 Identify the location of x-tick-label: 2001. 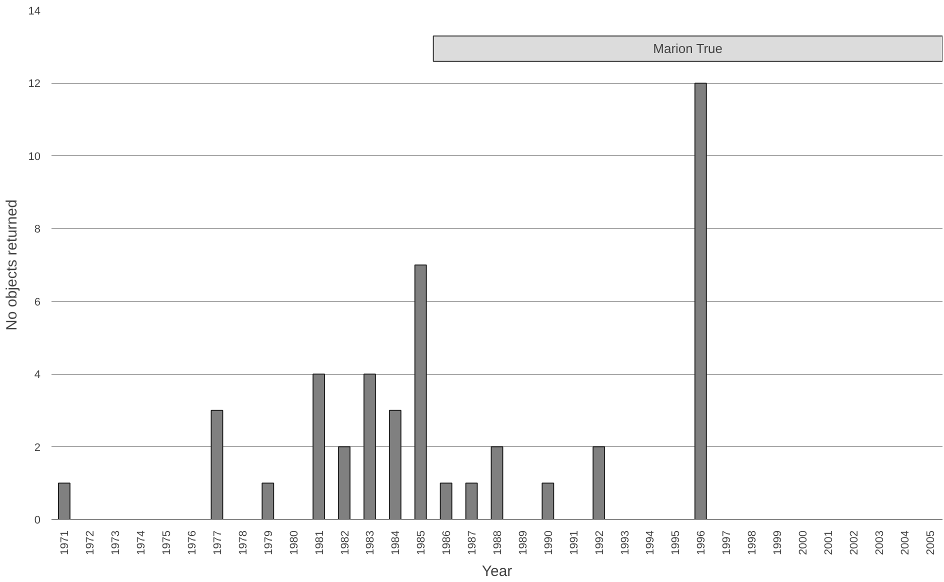
(828, 542).